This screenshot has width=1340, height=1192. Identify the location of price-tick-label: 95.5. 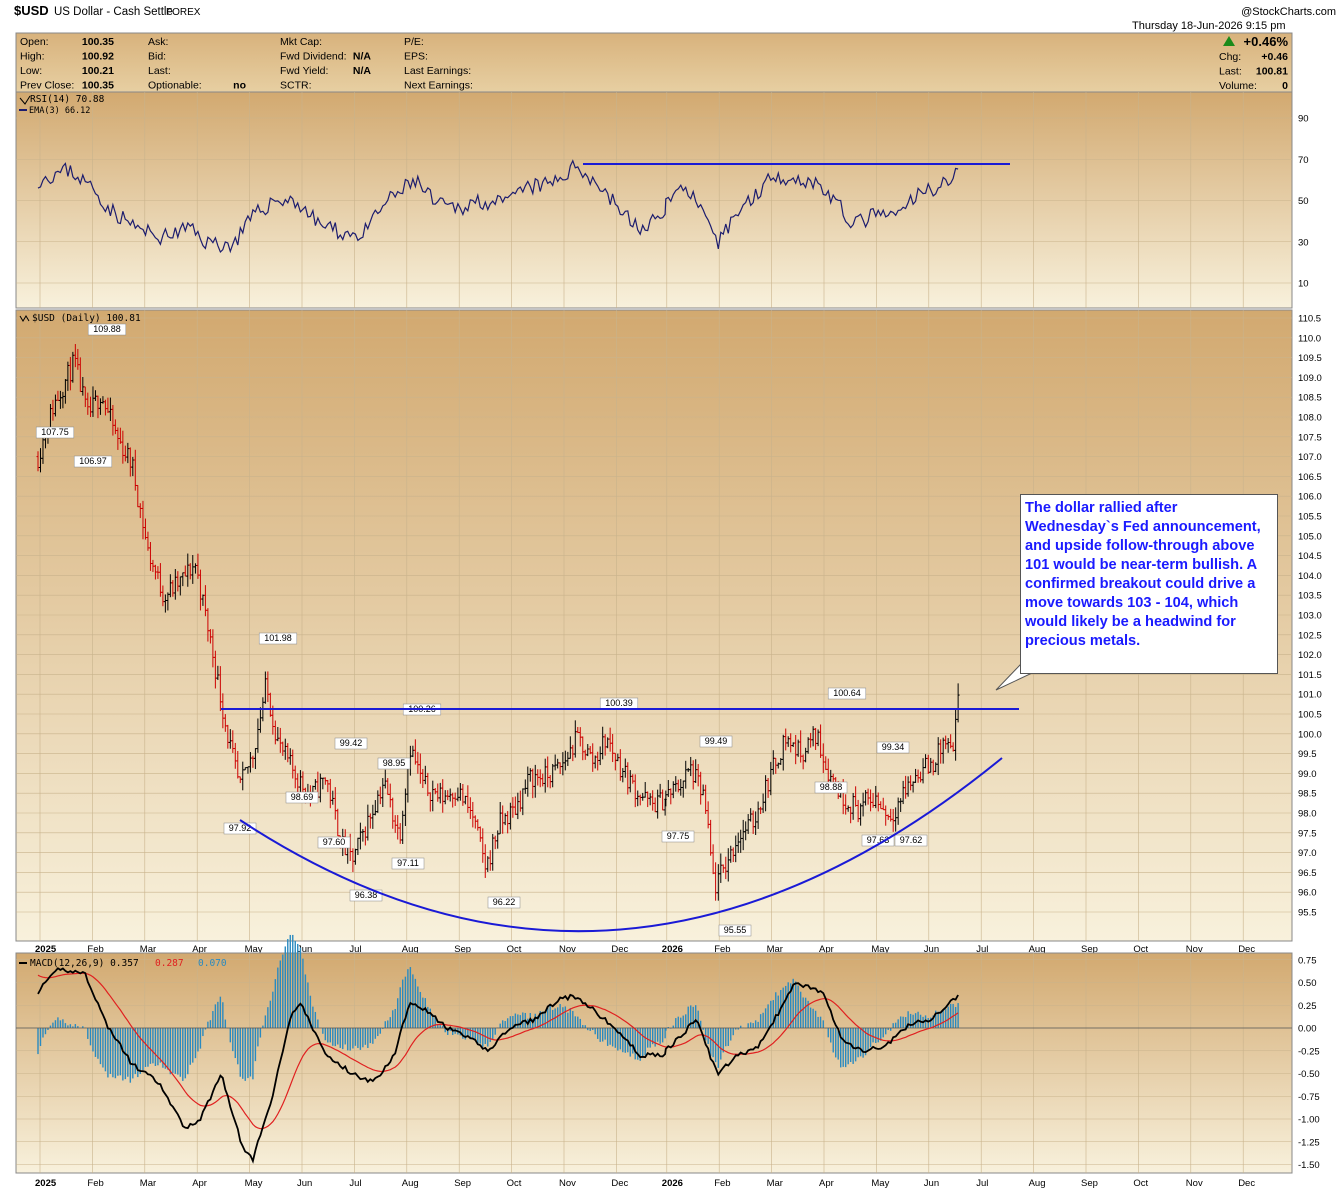
(1307, 913).